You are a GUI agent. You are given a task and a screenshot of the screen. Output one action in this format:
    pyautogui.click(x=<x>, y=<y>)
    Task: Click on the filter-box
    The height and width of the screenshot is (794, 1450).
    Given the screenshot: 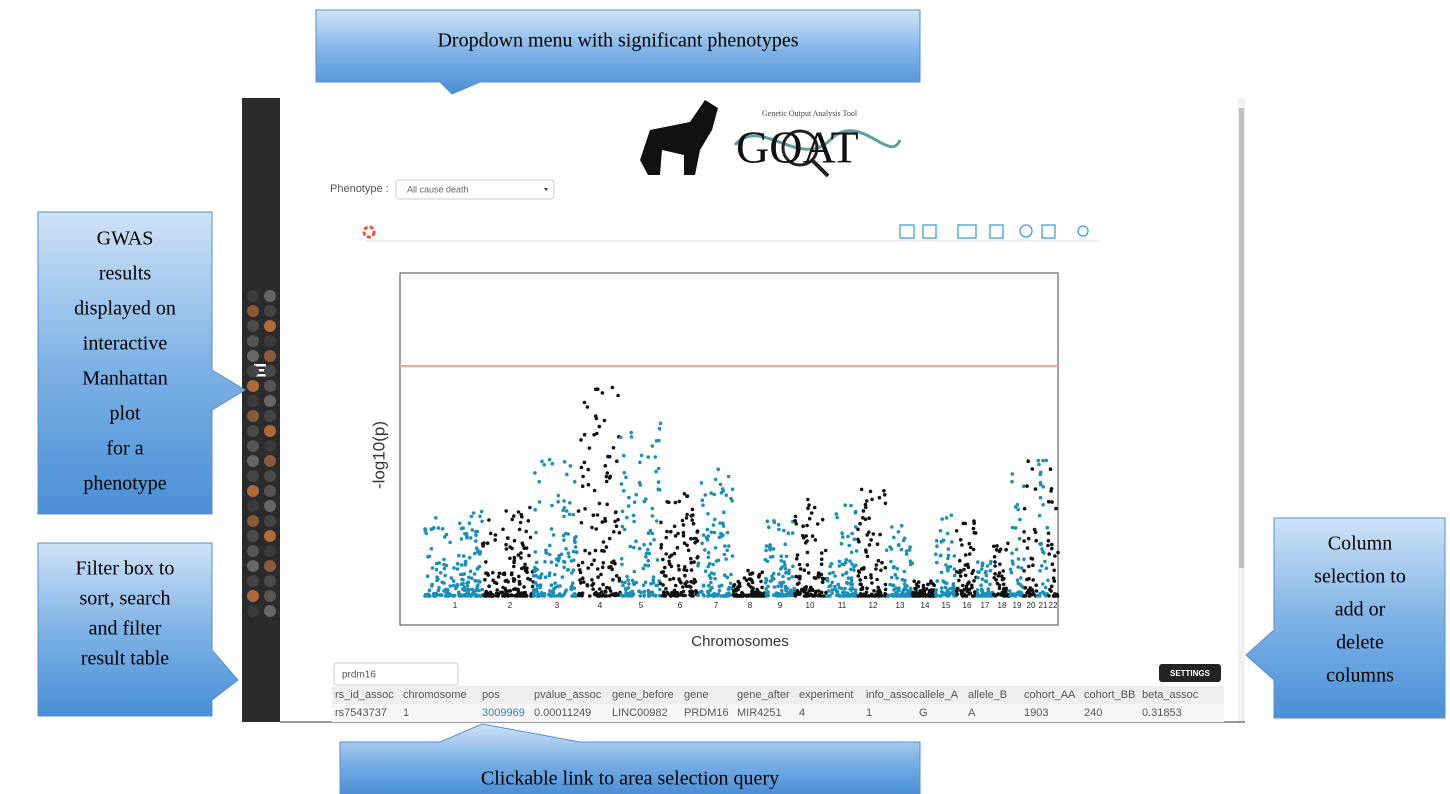 What is the action you would take?
    pyautogui.click(x=396, y=674)
    